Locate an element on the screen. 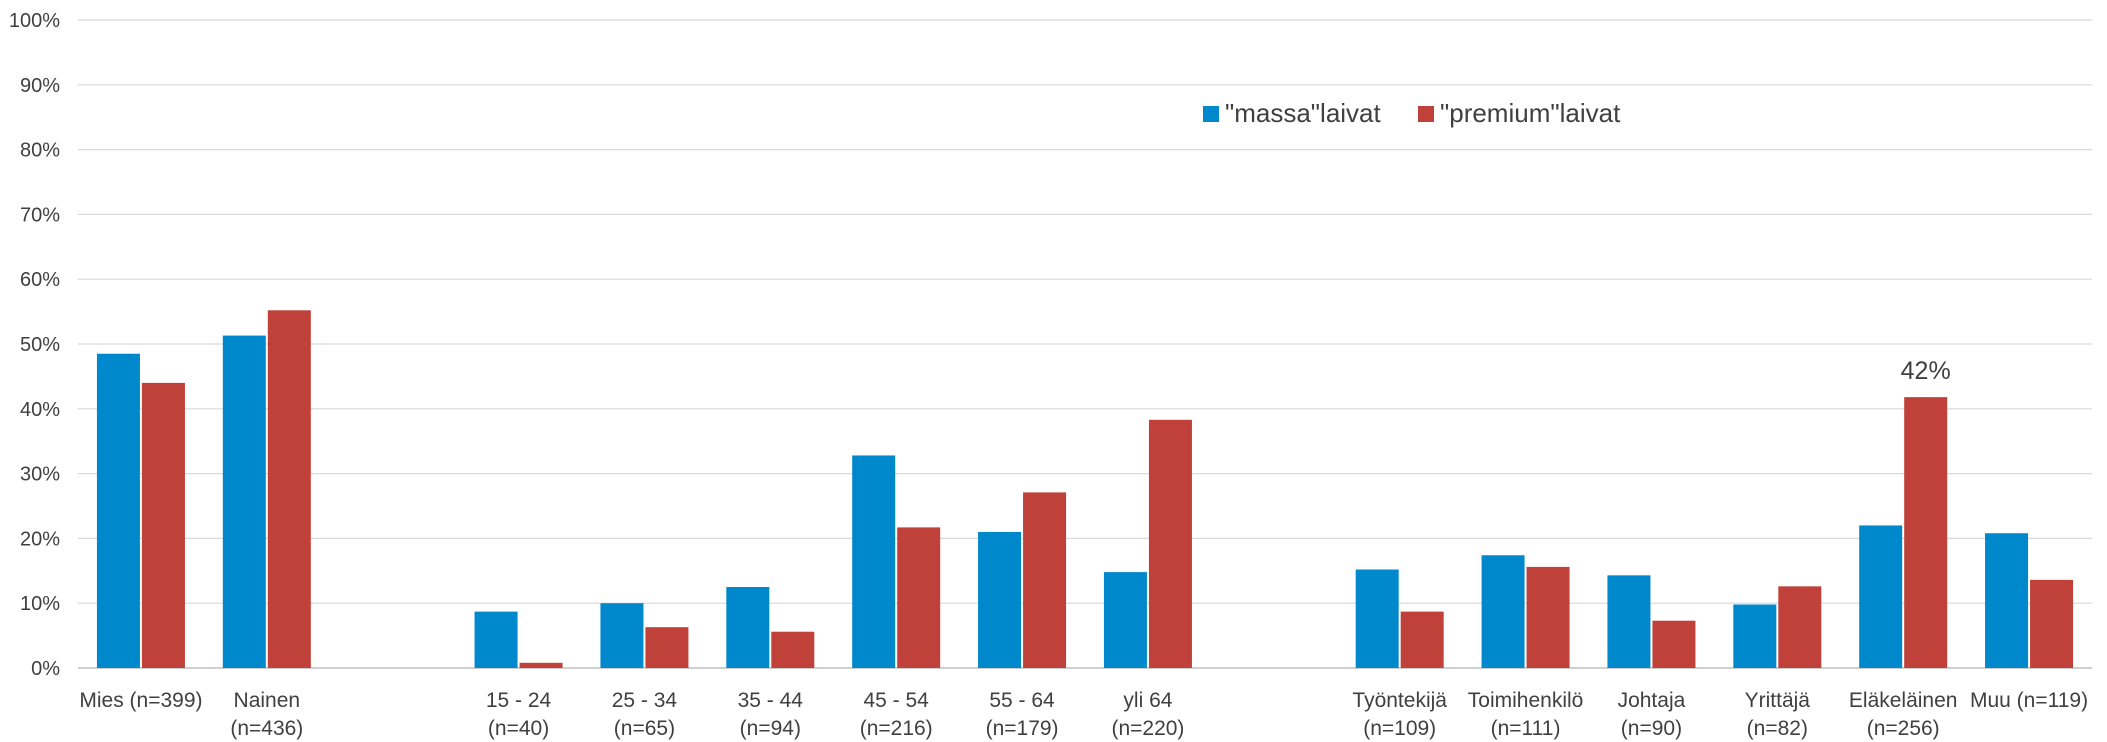 The width and height of the screenshot is (2107, 742). x-tick-label: 25 - 34 is located at coordinates (645, 700).